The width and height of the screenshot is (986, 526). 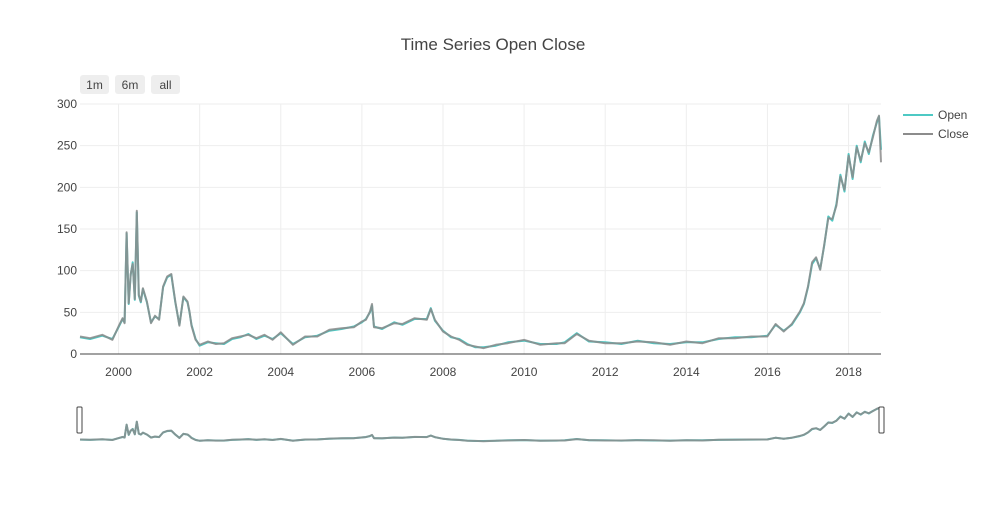 I want to click on x-tick-label: 2014, so click(x=686, y=372).